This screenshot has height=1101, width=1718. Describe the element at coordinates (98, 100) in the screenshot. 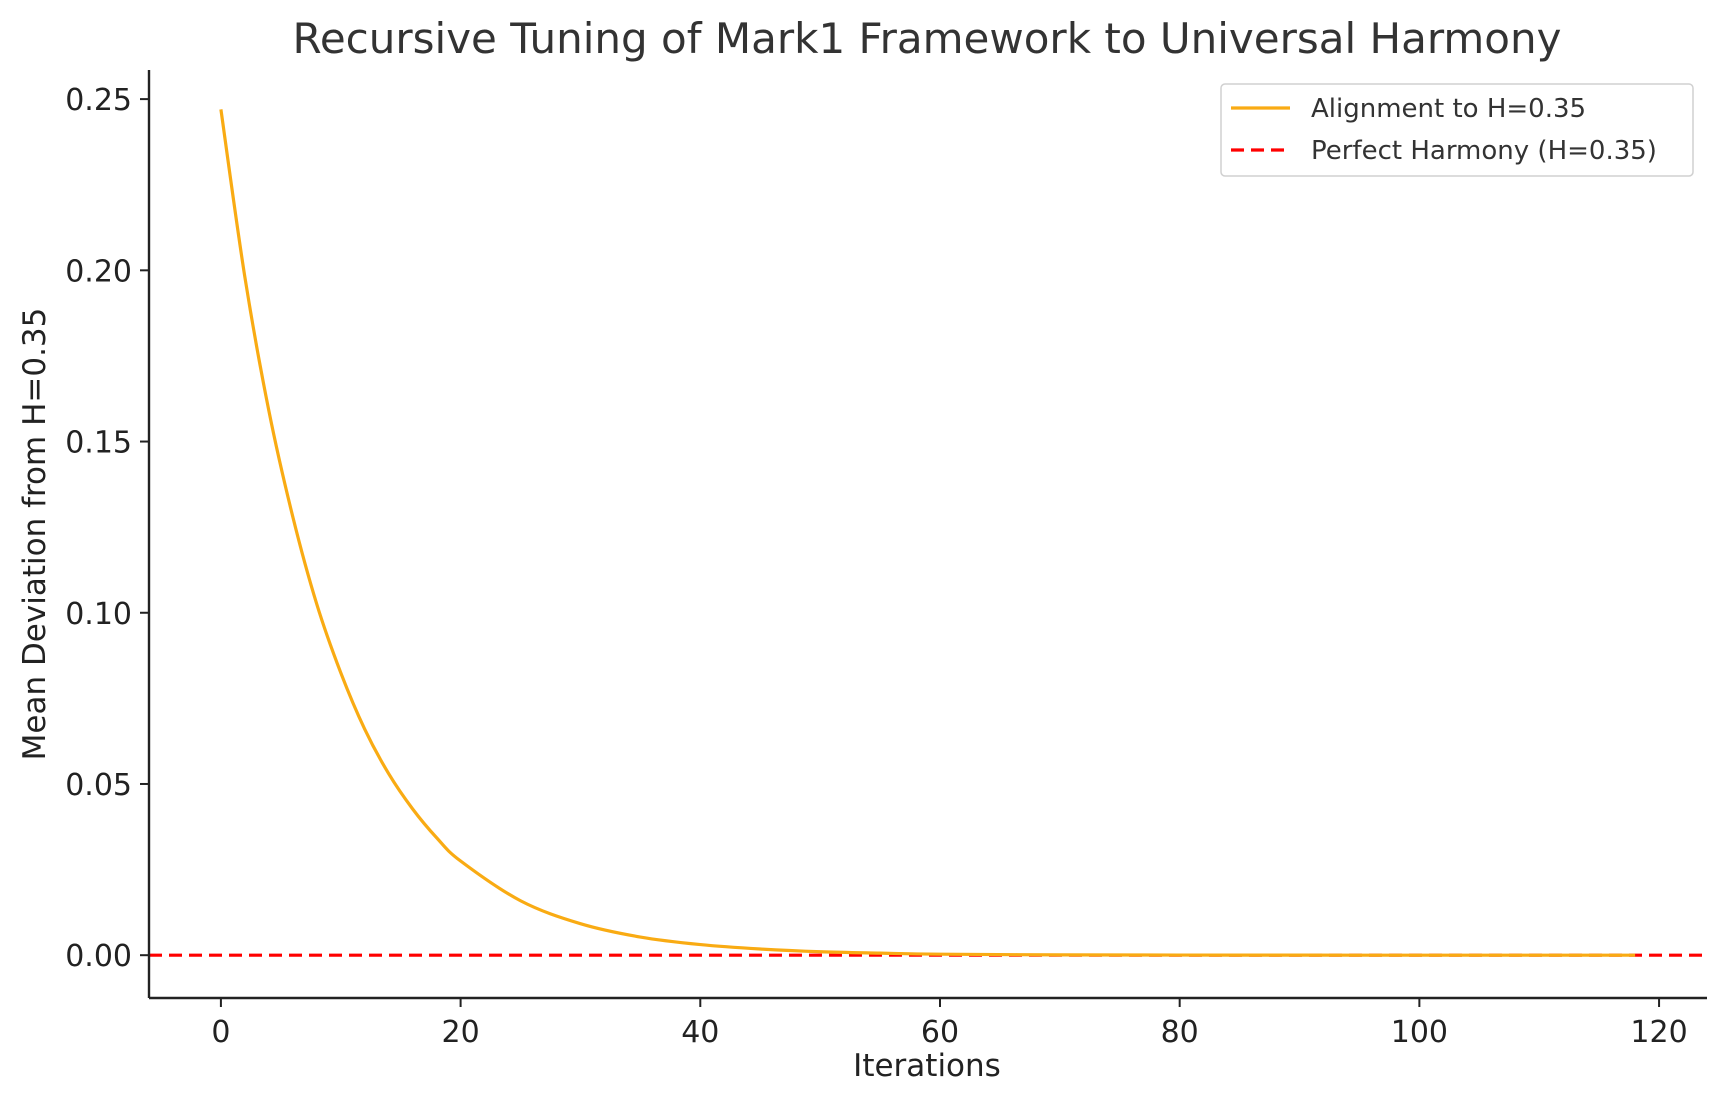

I see `y-tick-label: 0.25` at that location.